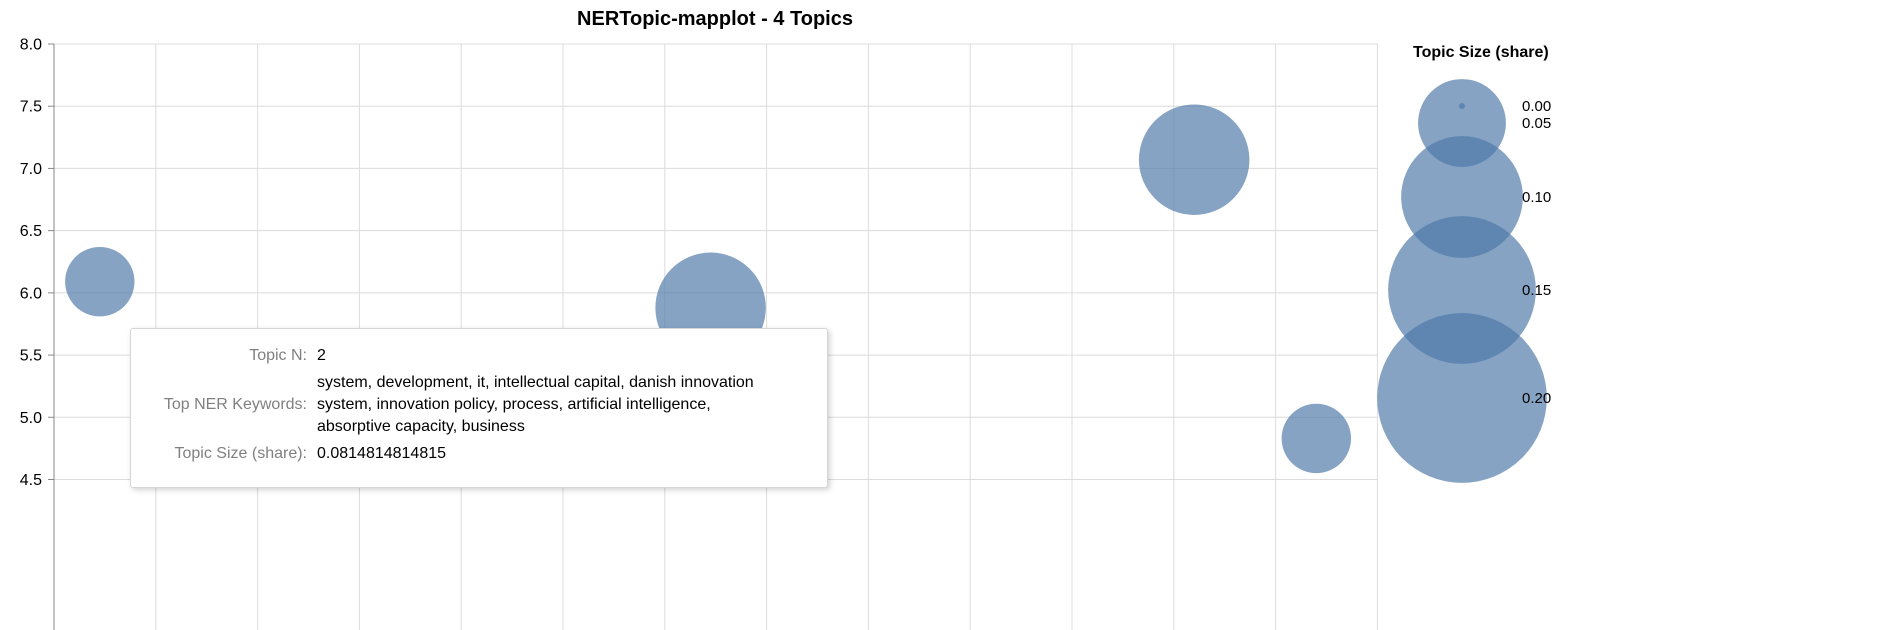 Image resolution: width=1894 pixels, height=630 pixels. Describe the element at coordinates (382, 453) in the screenshot. I see `tooltip-value-size: 0.0814814814815` at that location.